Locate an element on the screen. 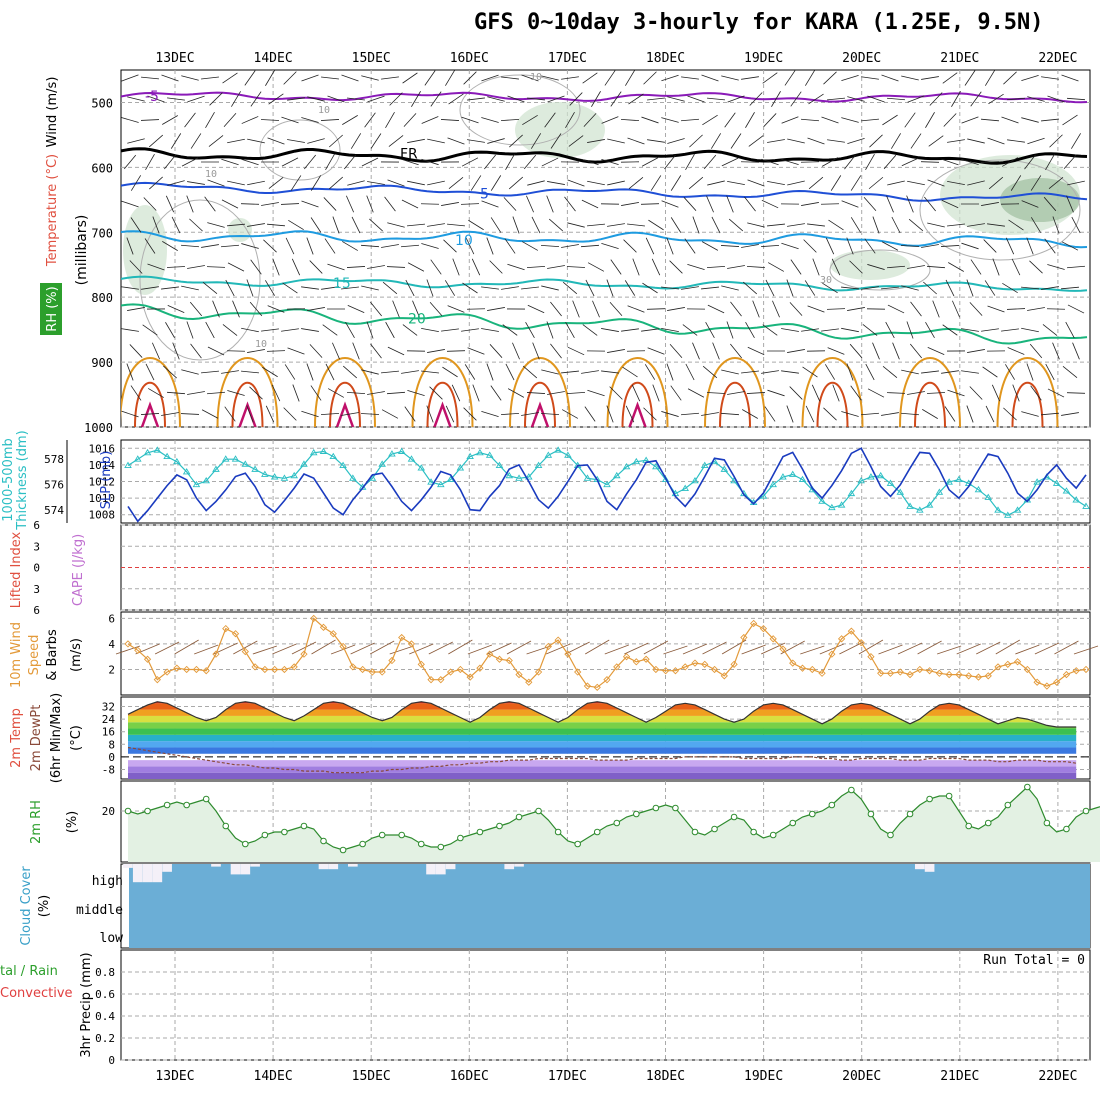 The width and height of the screenshot is (1100, 1100). y-tick-temp: 16 is located at coordinates (108, 732).